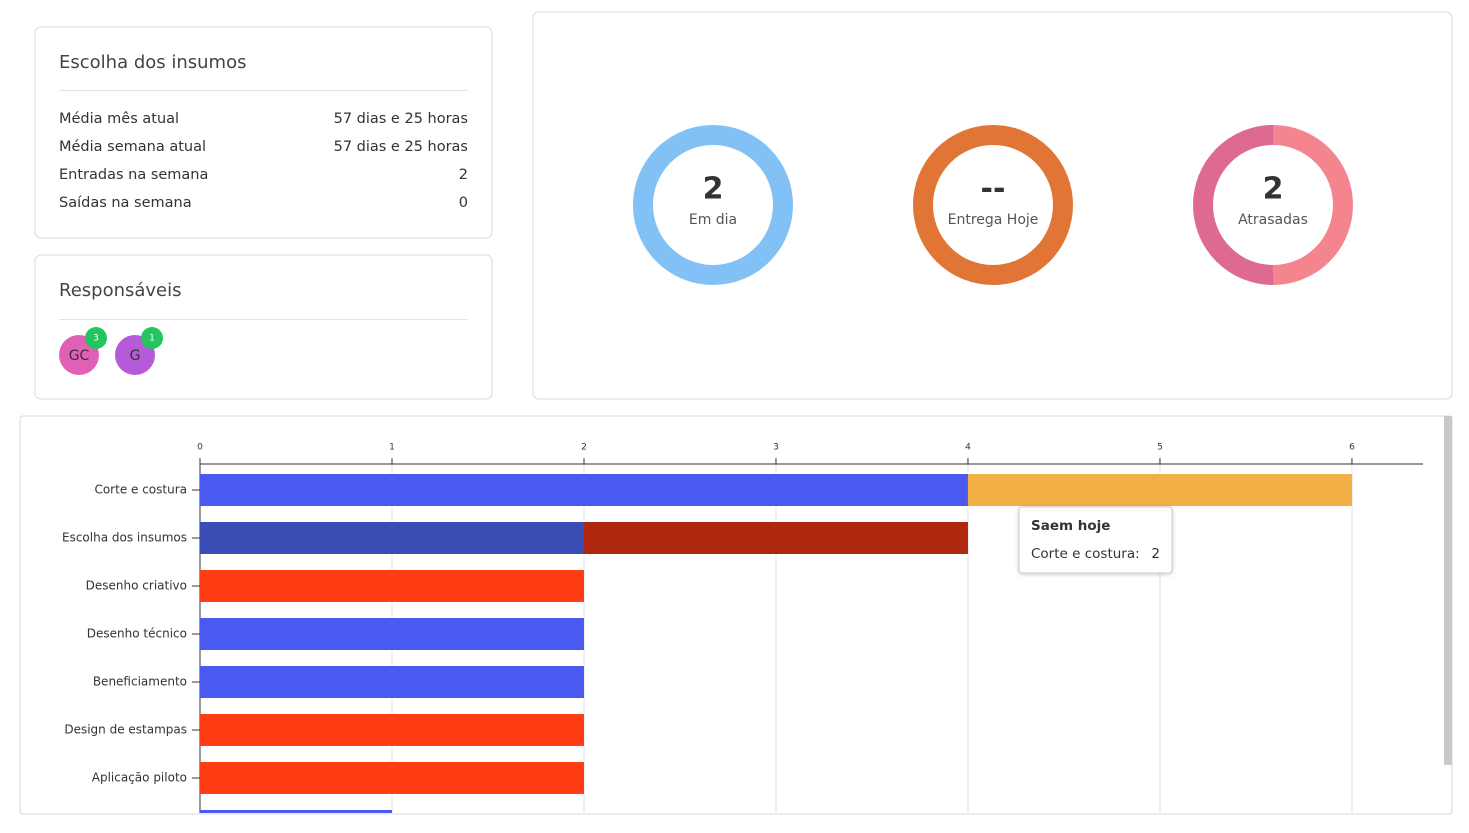 The height and width of the screenshot is (833, 1469). I want to click on badge-count: 3, so click(96, 339).